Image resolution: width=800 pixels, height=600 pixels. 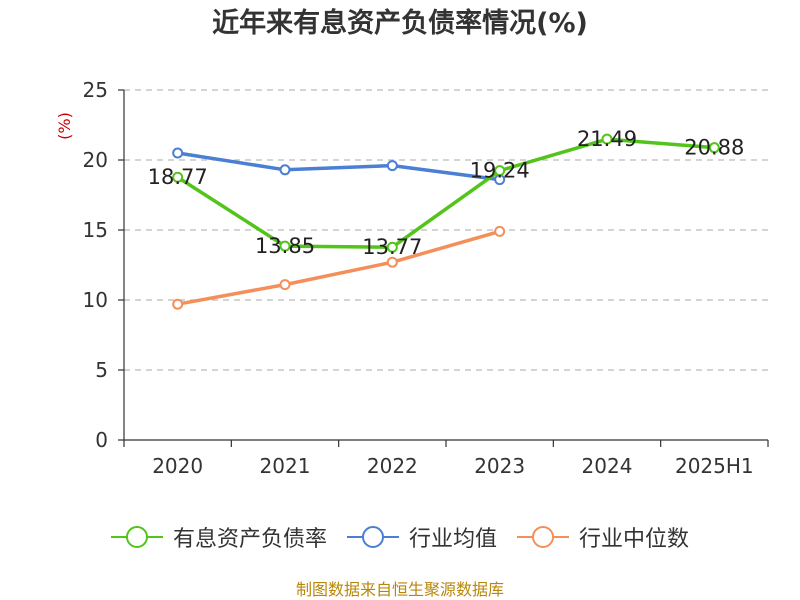 What do you see at coordinates (101, 370) in the screenshot?
I see `y-tick-label: 5` at bounding box center [101, 370].